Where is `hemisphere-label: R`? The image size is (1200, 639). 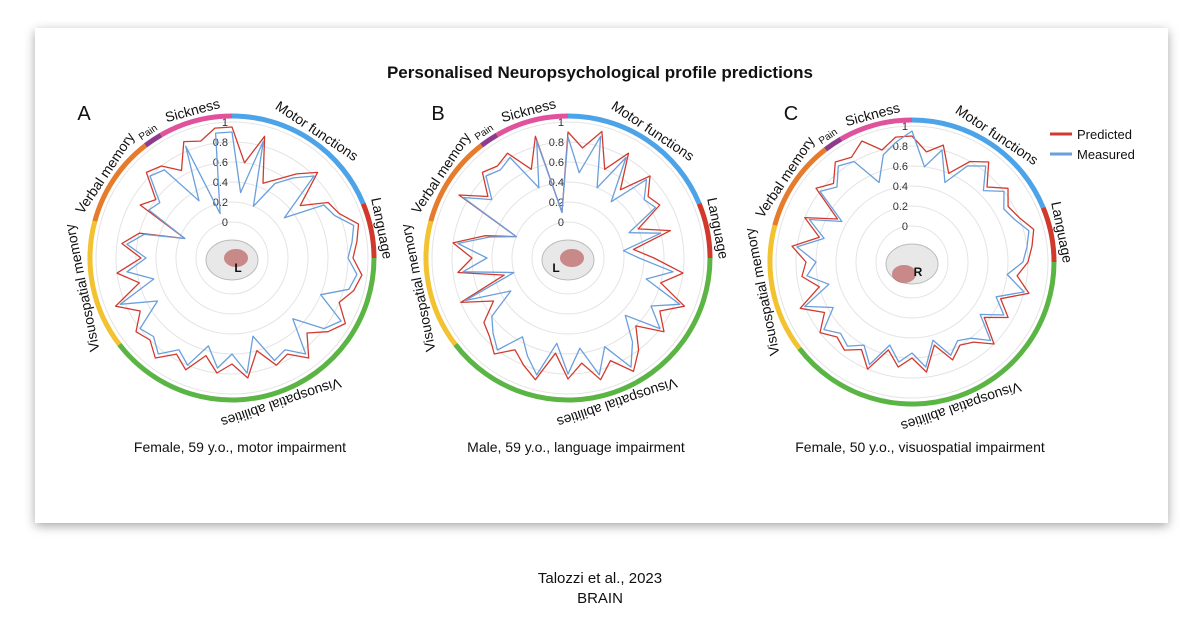 hemisphere-label: R is located at coordinates (918, 272).